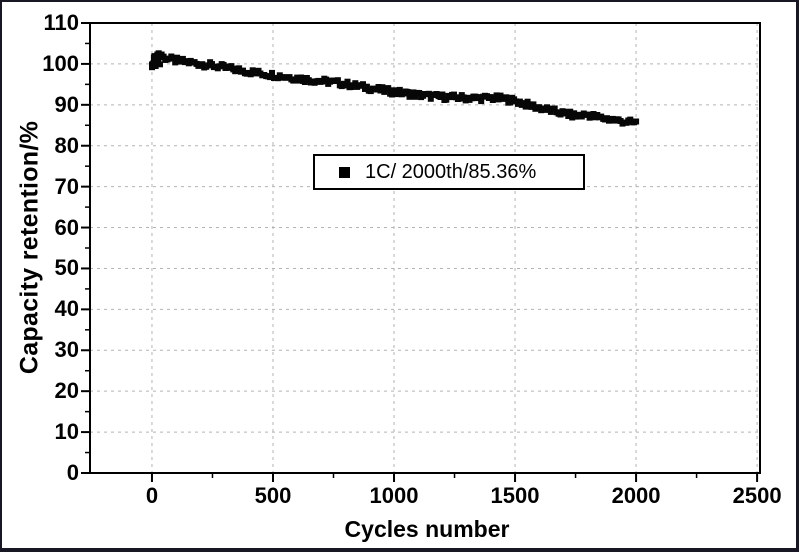  I want to click on y-tick-label: 90, so click(66, 104).